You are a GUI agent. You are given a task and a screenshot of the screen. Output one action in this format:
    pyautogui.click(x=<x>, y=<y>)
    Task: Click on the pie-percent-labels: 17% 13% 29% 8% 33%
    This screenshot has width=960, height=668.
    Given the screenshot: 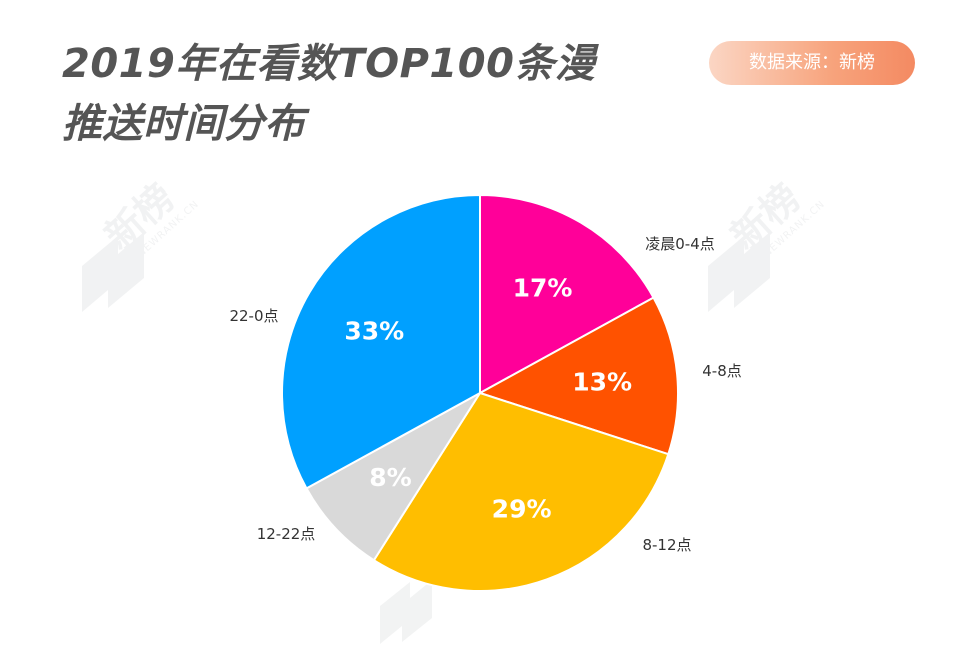 What is the action you would take?
    pyautogui.click(x=488, y=398)
    